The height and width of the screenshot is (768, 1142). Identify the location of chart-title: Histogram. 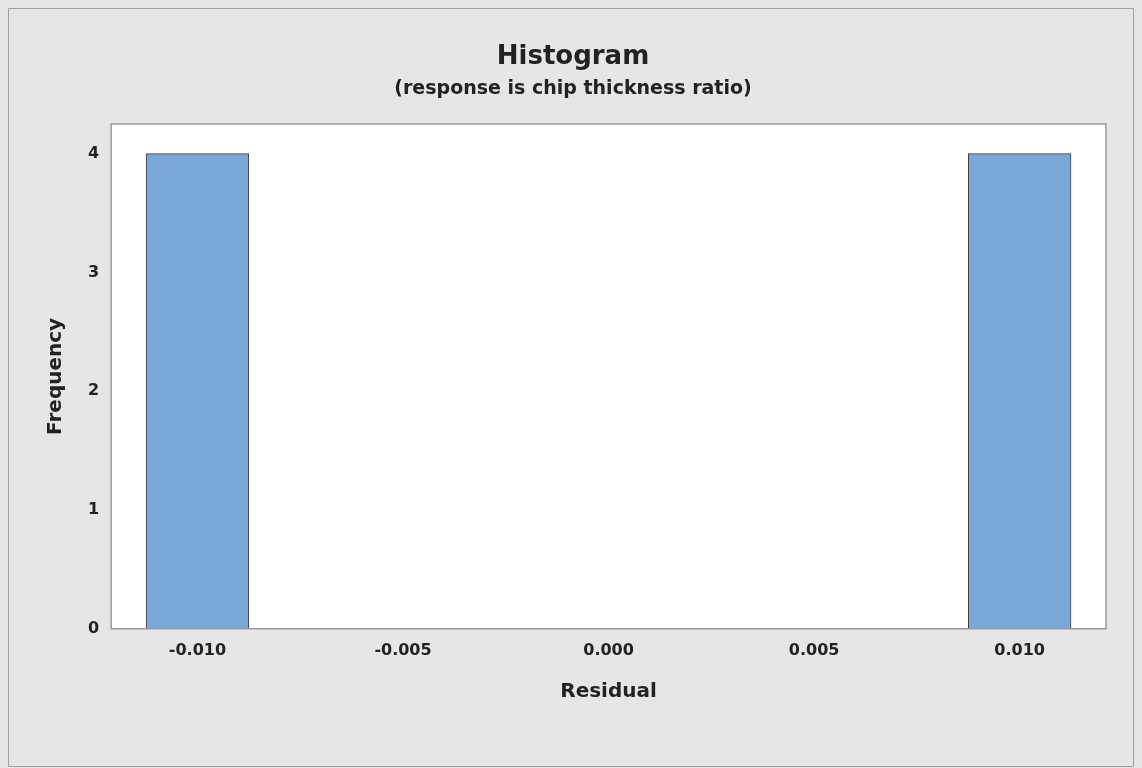
(573, 55).